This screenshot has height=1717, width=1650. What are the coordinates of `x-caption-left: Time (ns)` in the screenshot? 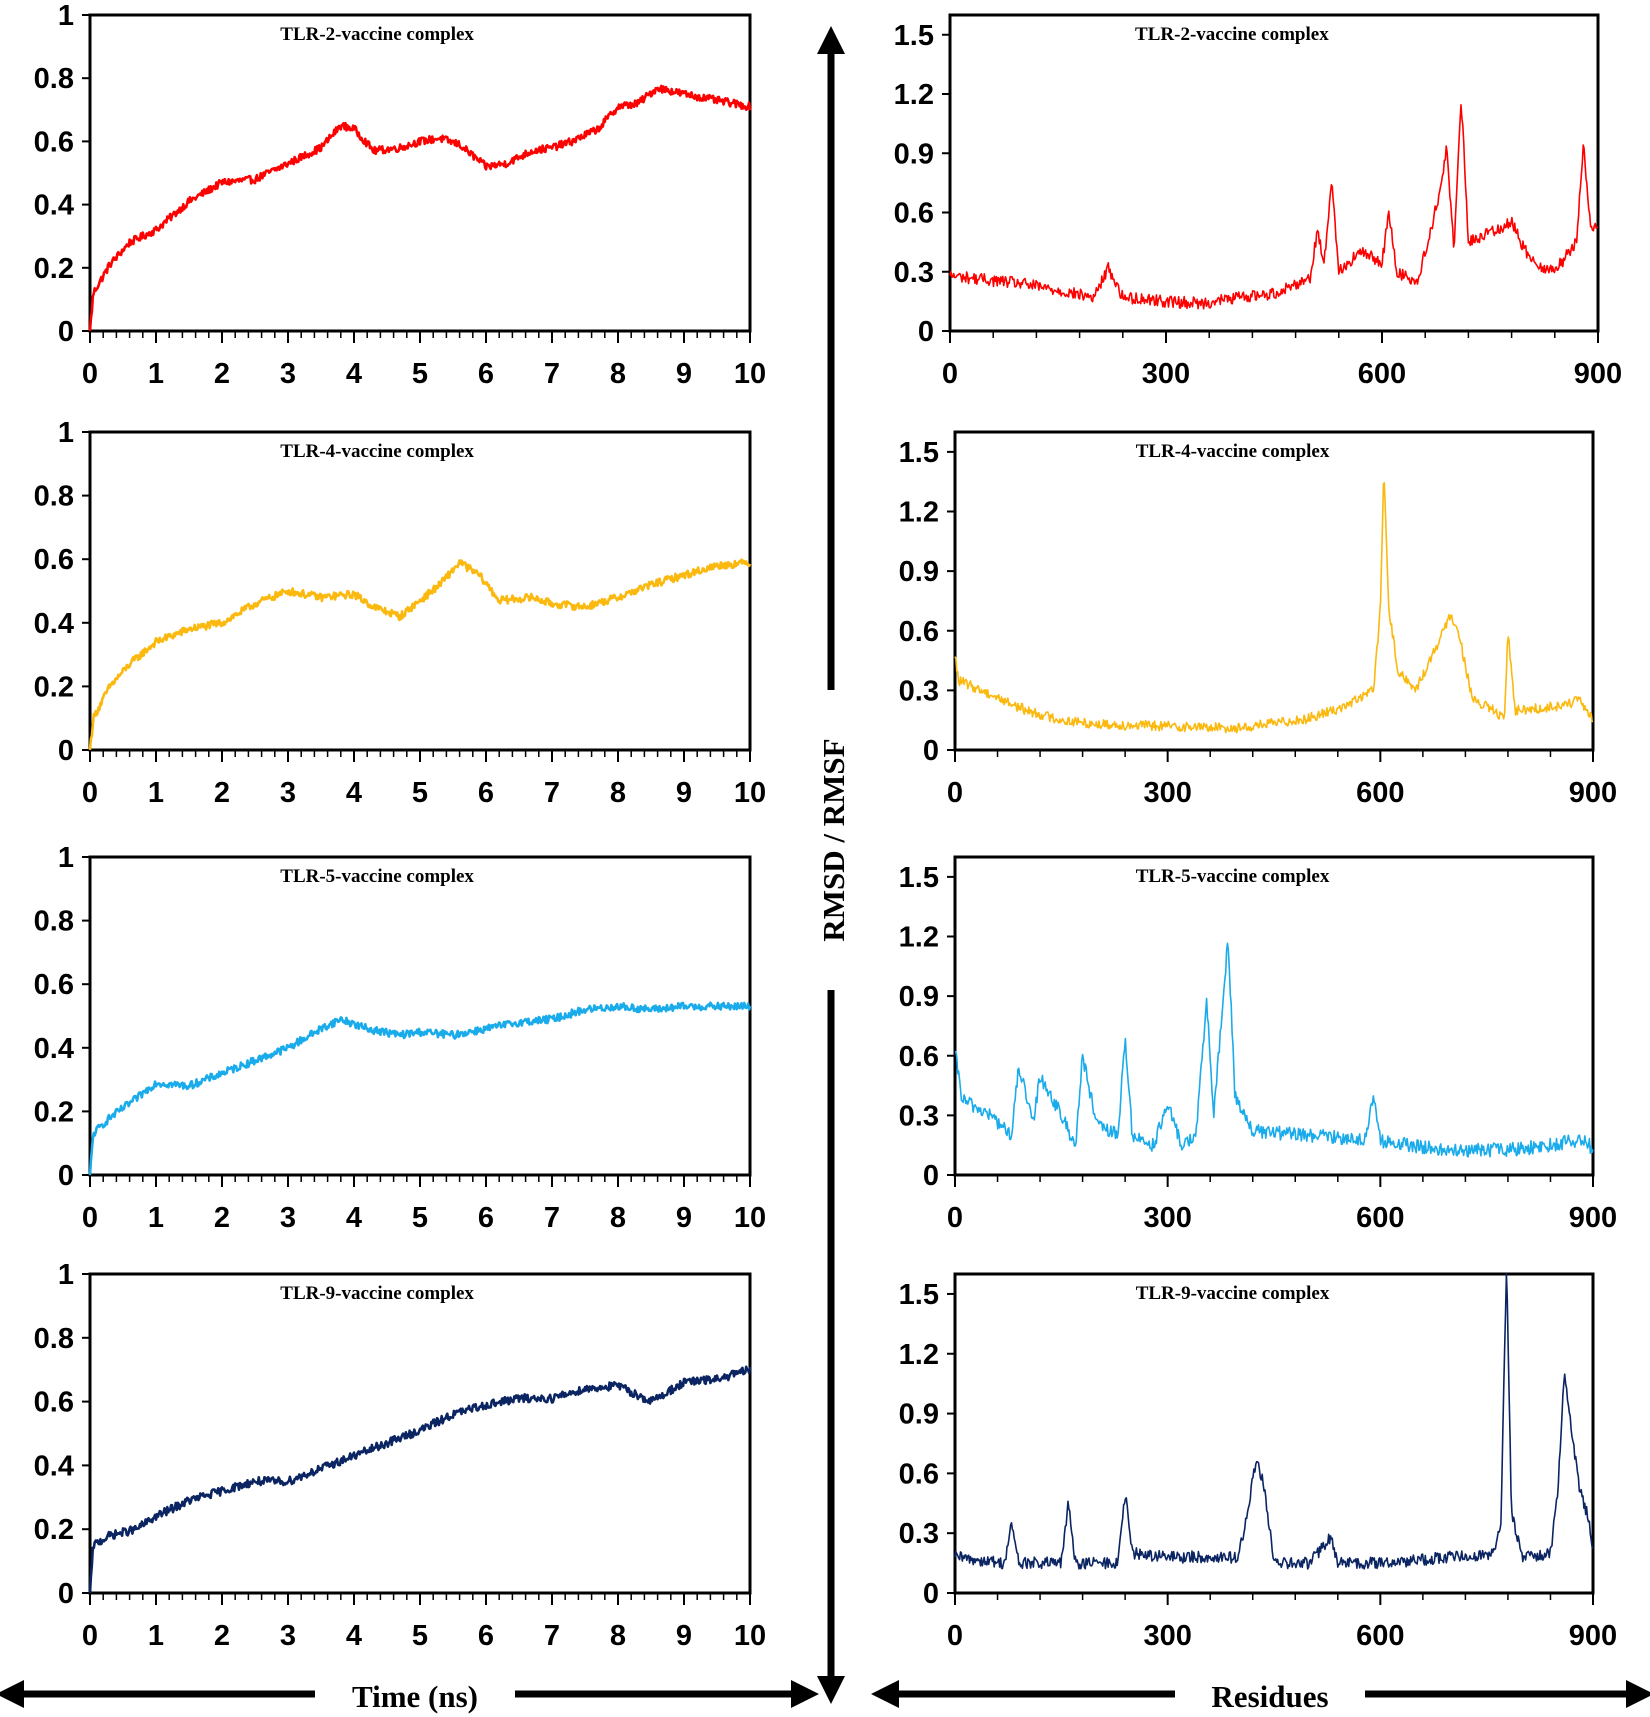 It's located at (415, 1696).